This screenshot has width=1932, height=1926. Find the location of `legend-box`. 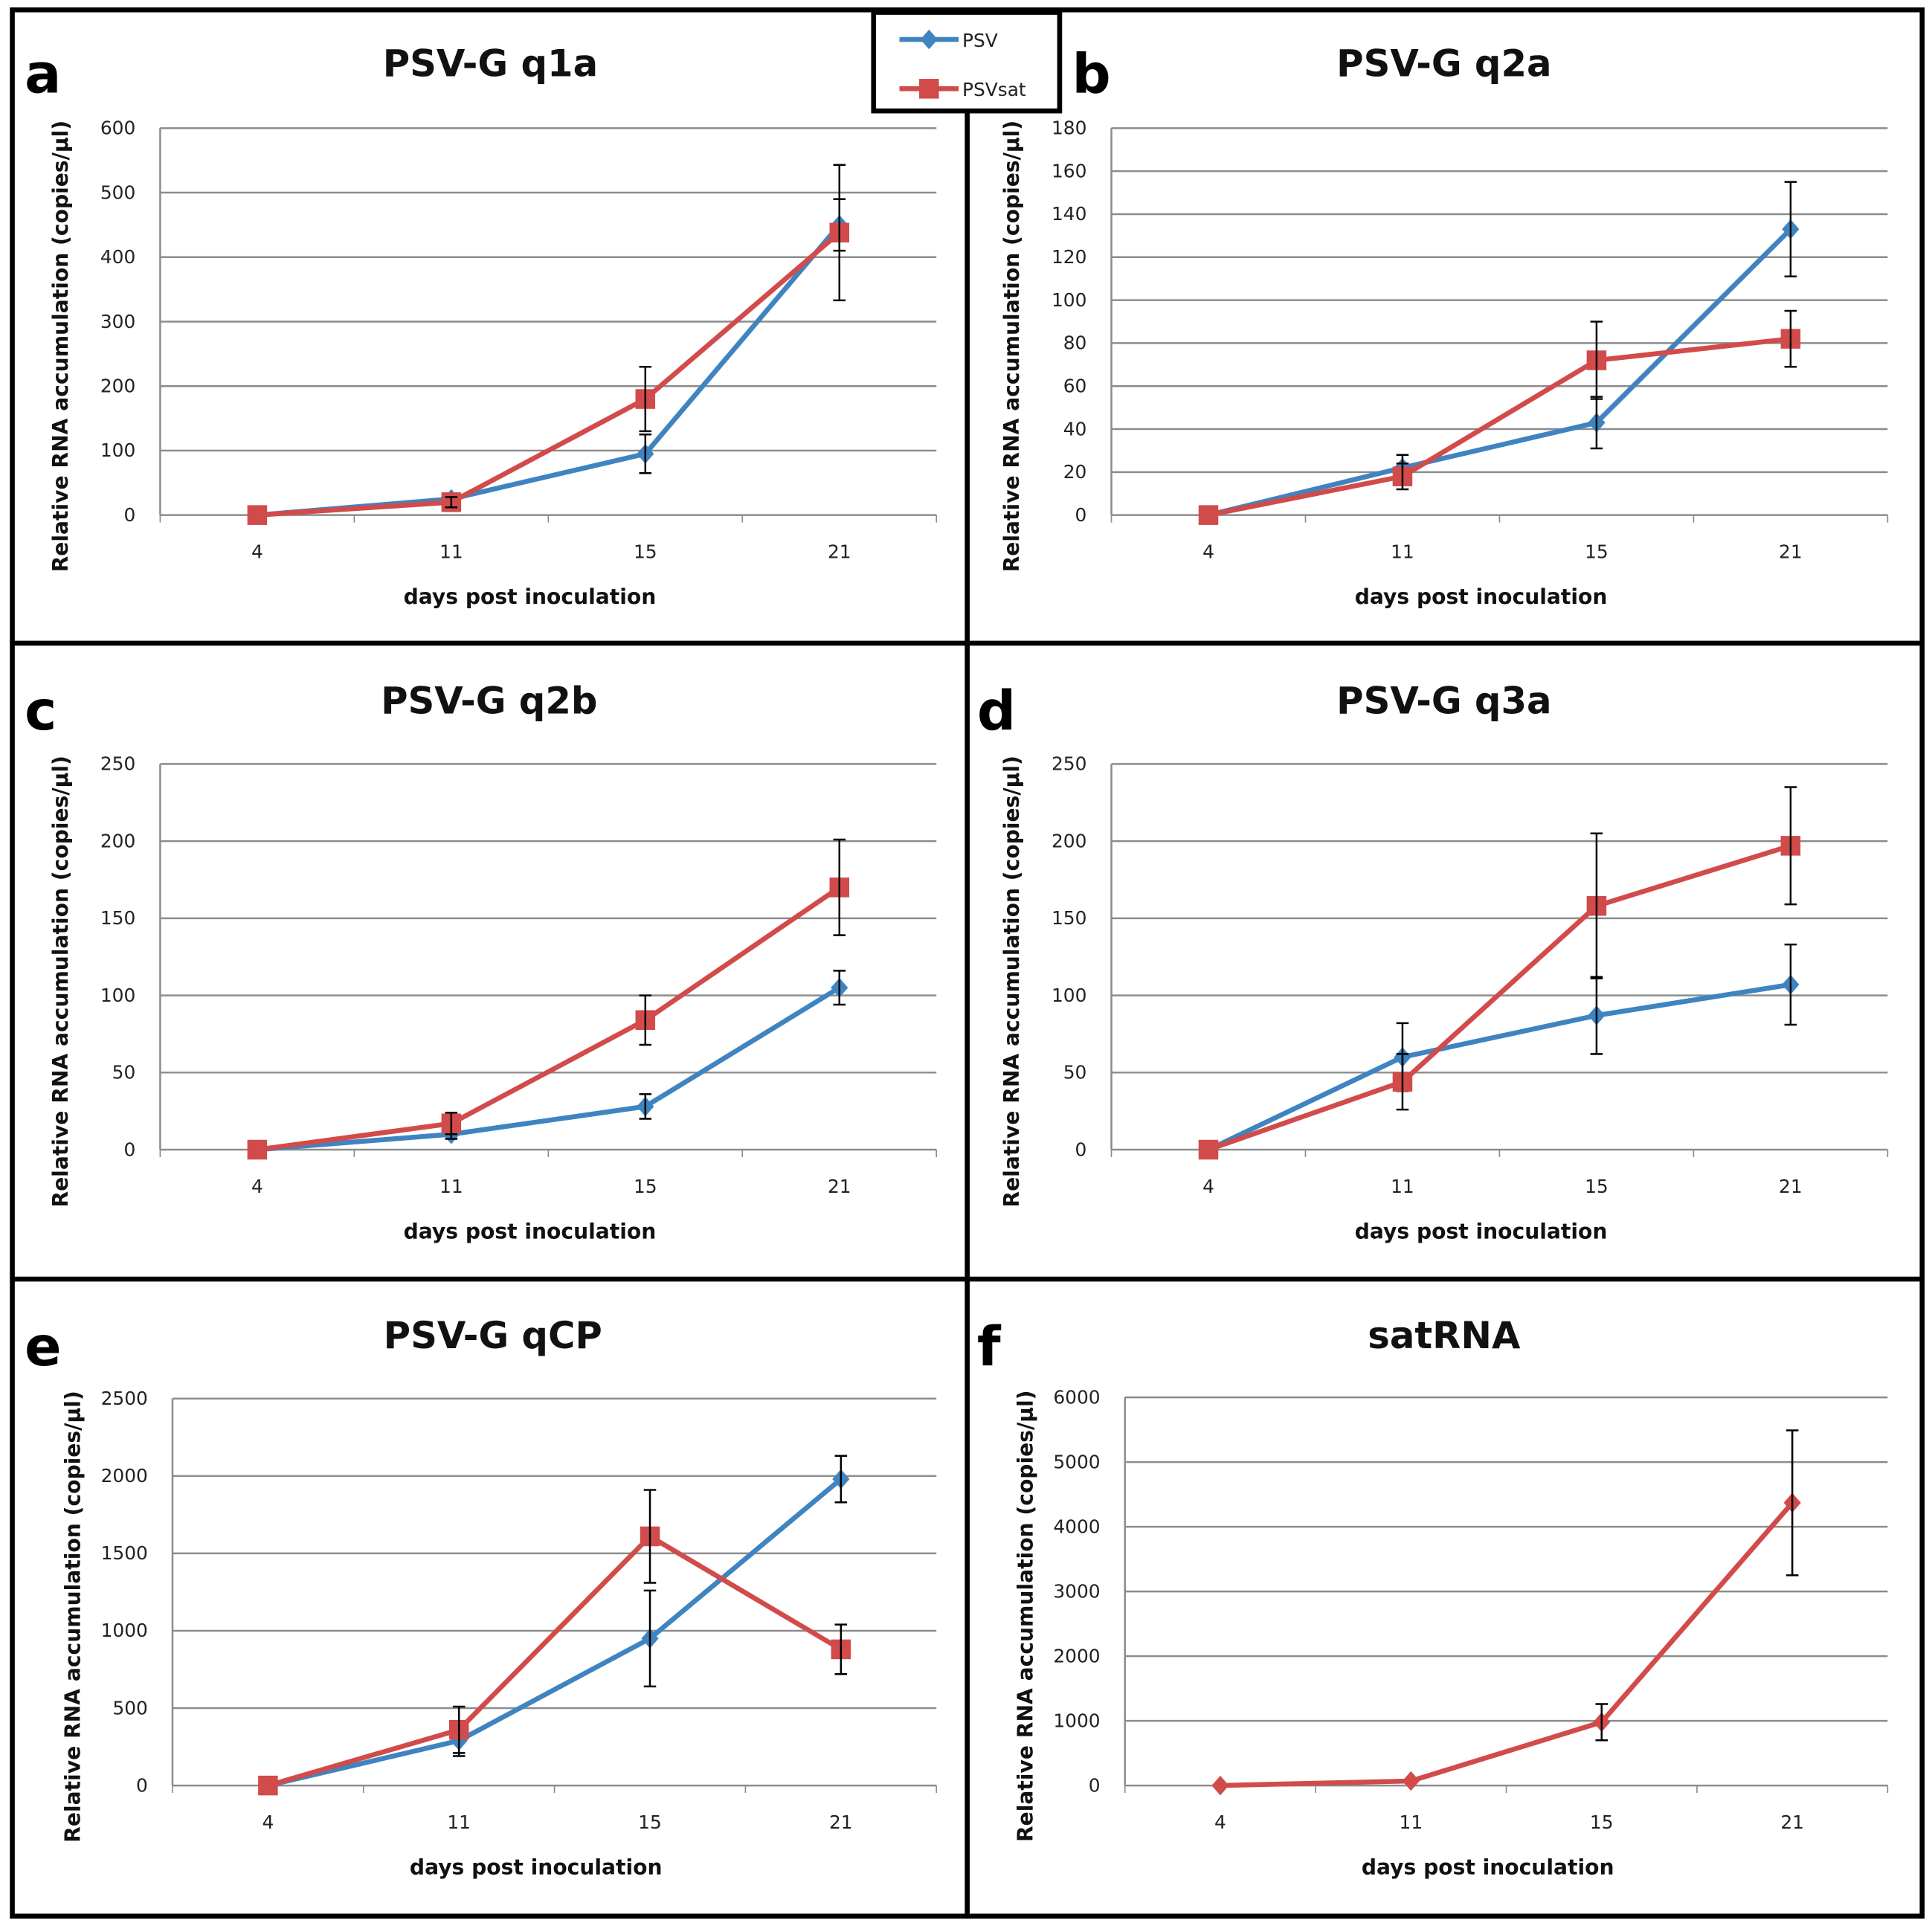

legend-box is located at coordinates (967, 62).